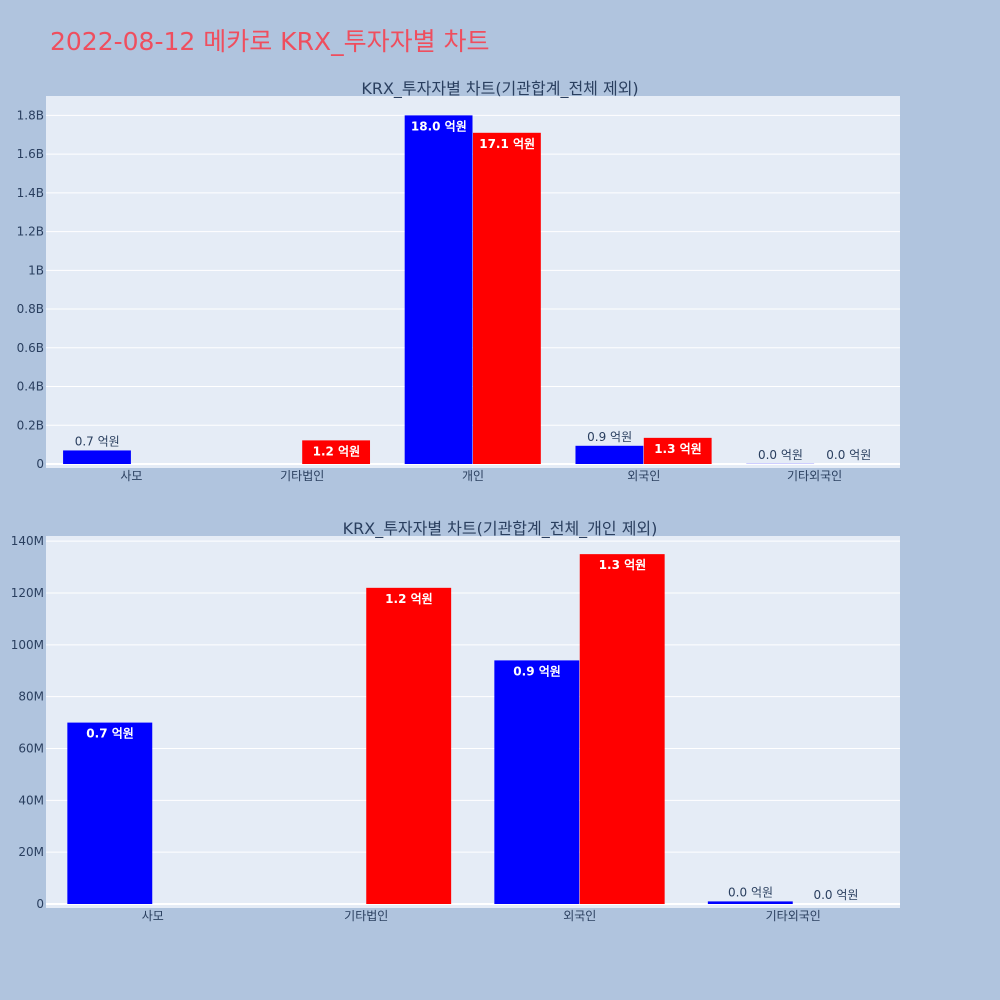  I want to click on y-tick-label: 60M, so click(31, 749).